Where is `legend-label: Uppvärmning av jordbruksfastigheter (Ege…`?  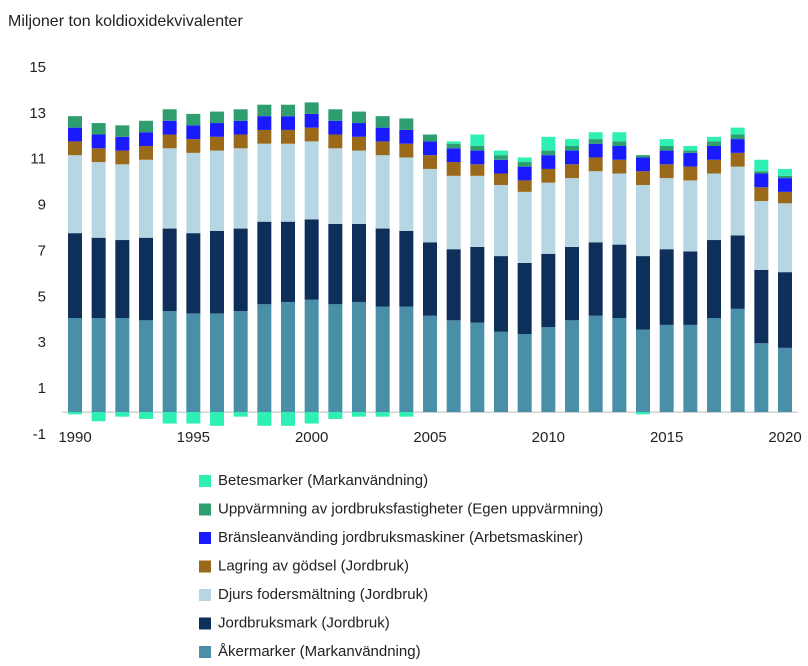
legend-label: Uppvärmning av jordbruksfastigheter (Ege… is located at coordinates (410, 508).